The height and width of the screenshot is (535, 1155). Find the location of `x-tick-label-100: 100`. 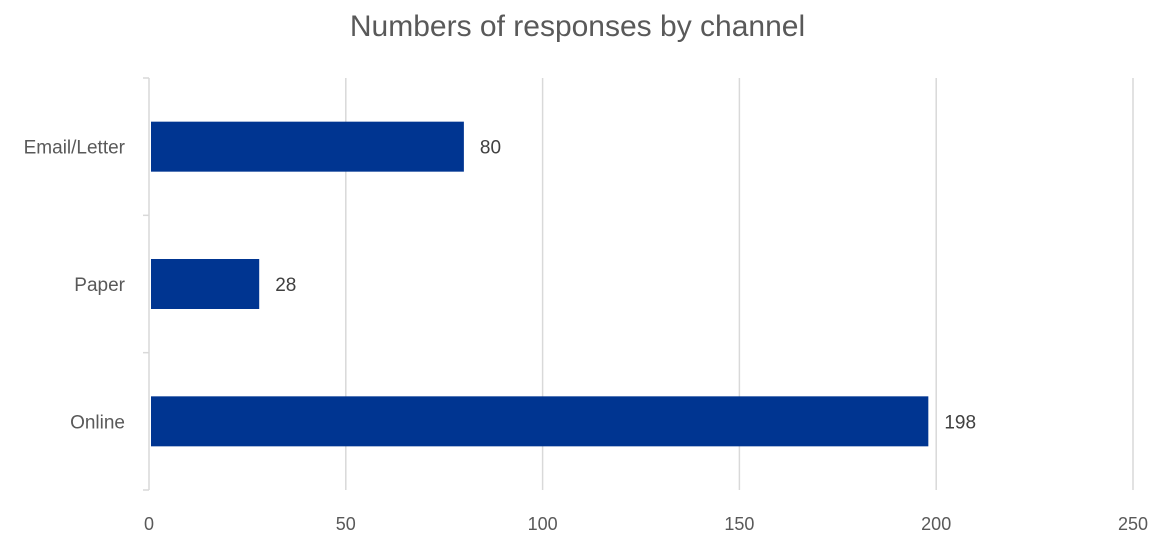

x-tick-label-100: 100 is located at coordinates (543, 524).